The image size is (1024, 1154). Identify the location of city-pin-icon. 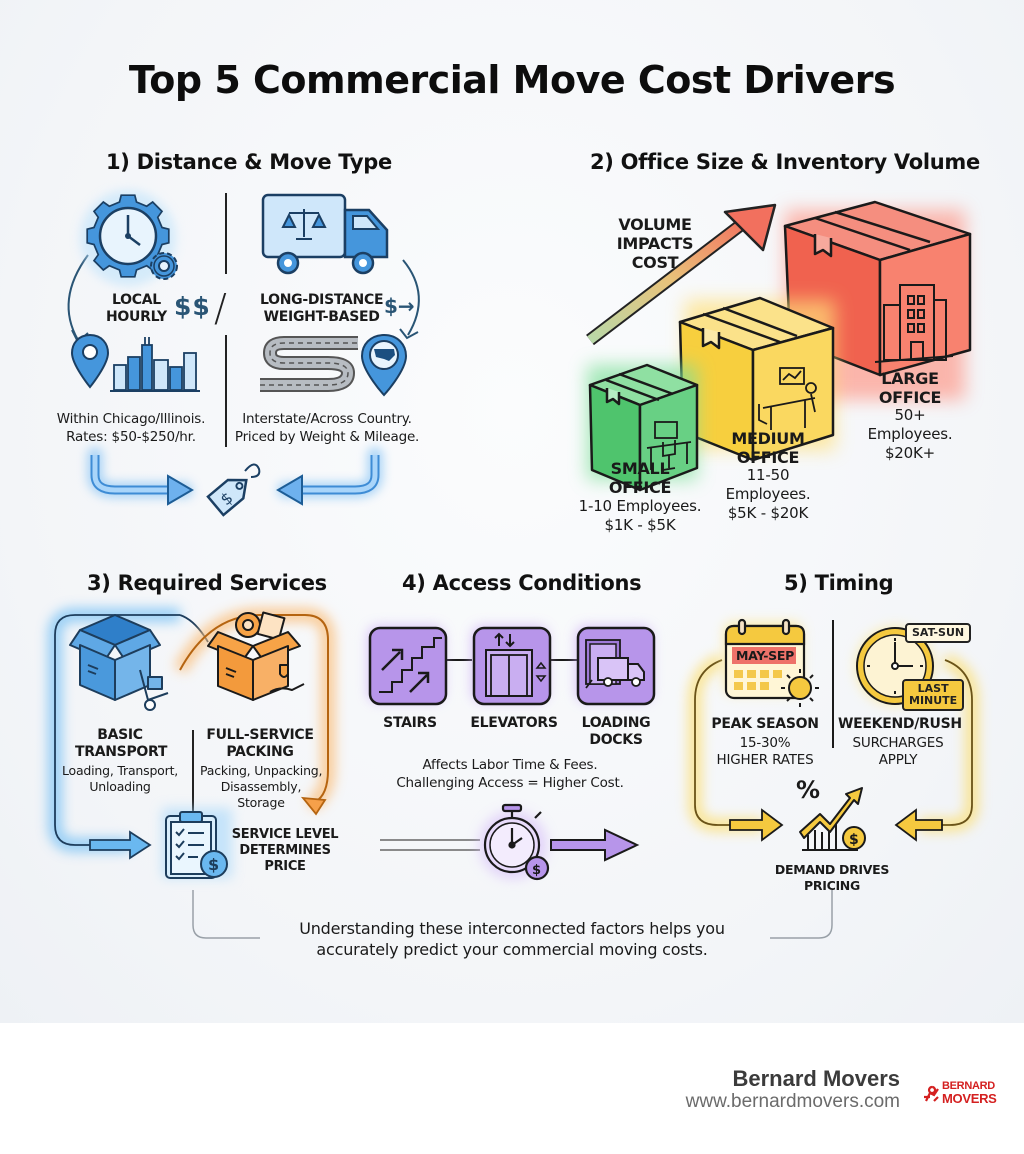
(135, 362).